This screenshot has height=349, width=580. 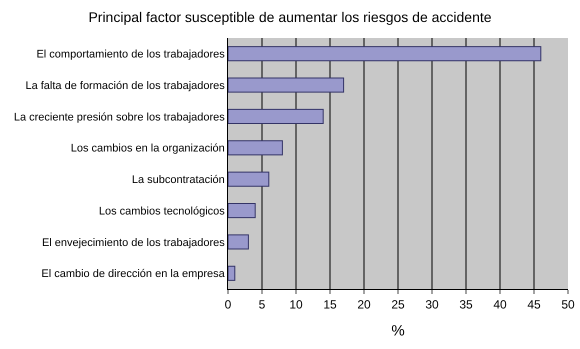 I want to click on chart-title: Principal factor susceptible de aumentar los riesgos de accidente, so click(x=290, y=17).